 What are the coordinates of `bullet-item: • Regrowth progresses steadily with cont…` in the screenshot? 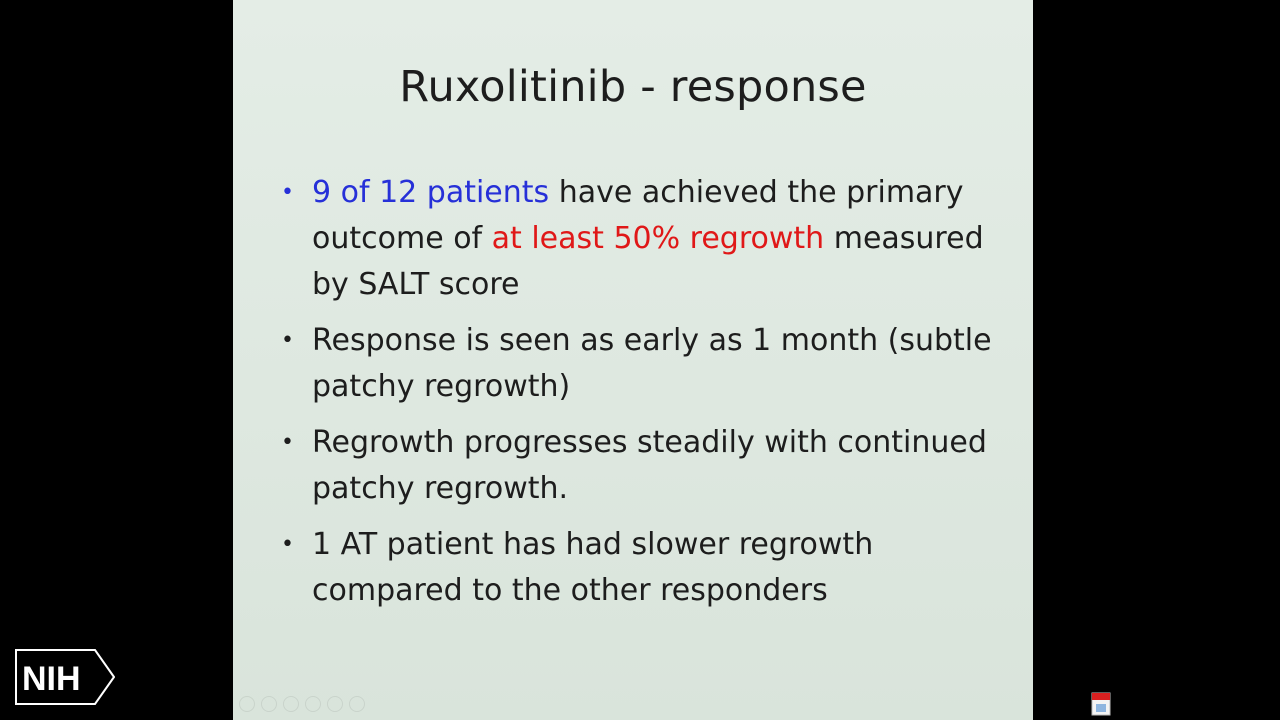 It's located at (637, 466).